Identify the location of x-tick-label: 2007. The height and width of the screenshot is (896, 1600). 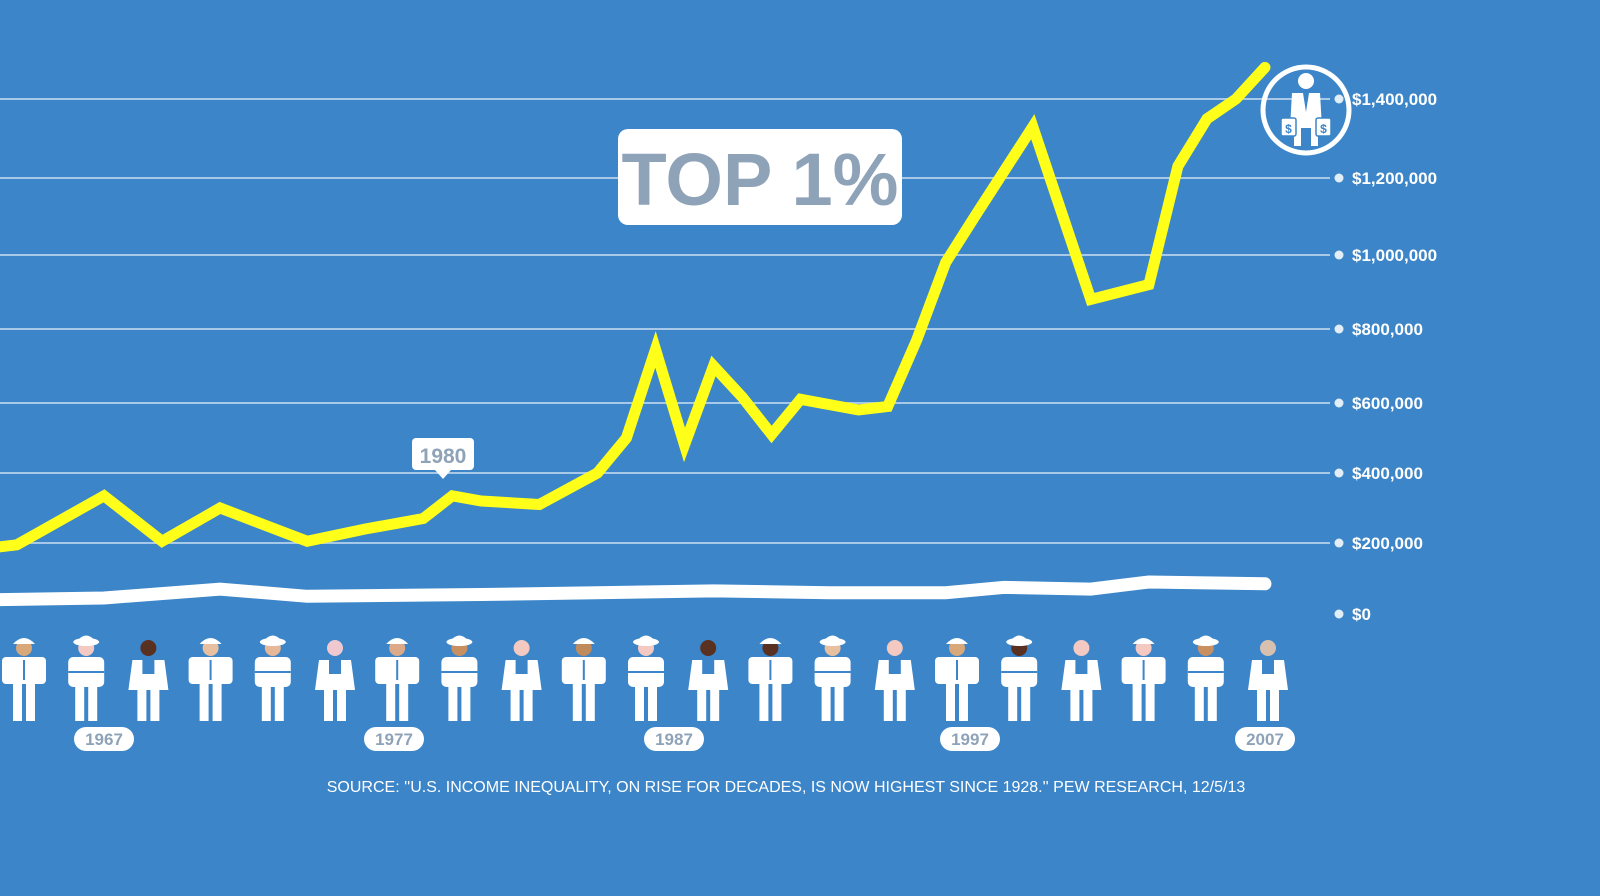
(1265, 739).